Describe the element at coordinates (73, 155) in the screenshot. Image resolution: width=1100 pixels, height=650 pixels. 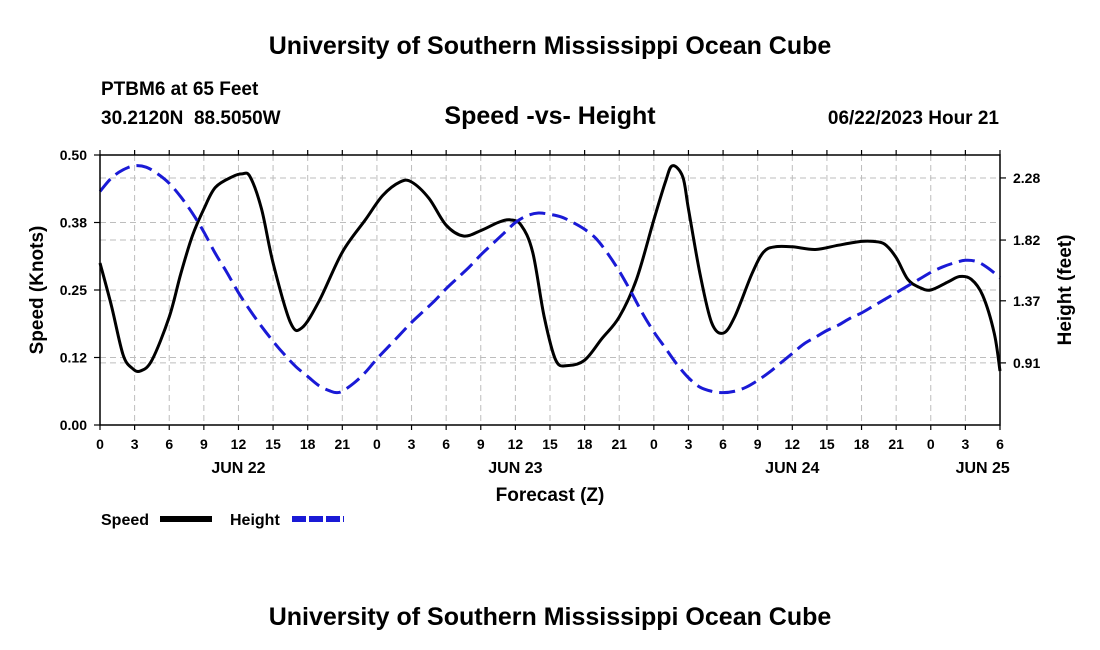
I see `y-left-tick-label: 0.50` at that location.